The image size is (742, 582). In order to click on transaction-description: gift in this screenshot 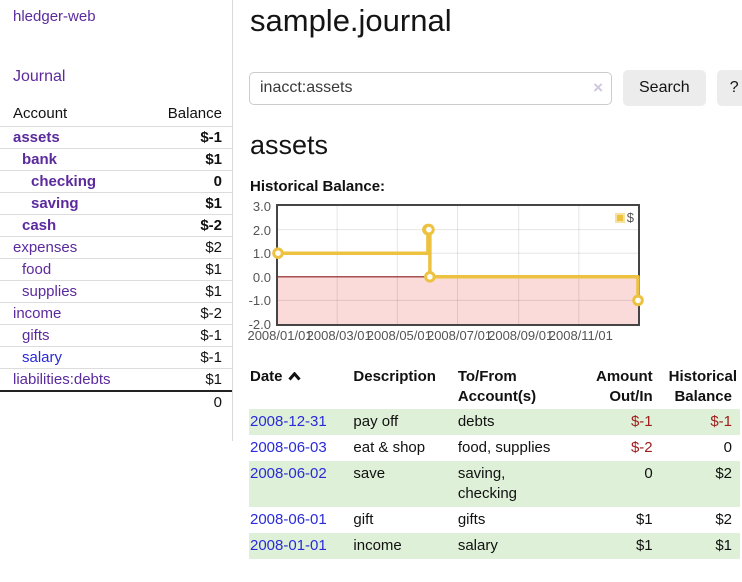, I will do `click(363, 519)`.